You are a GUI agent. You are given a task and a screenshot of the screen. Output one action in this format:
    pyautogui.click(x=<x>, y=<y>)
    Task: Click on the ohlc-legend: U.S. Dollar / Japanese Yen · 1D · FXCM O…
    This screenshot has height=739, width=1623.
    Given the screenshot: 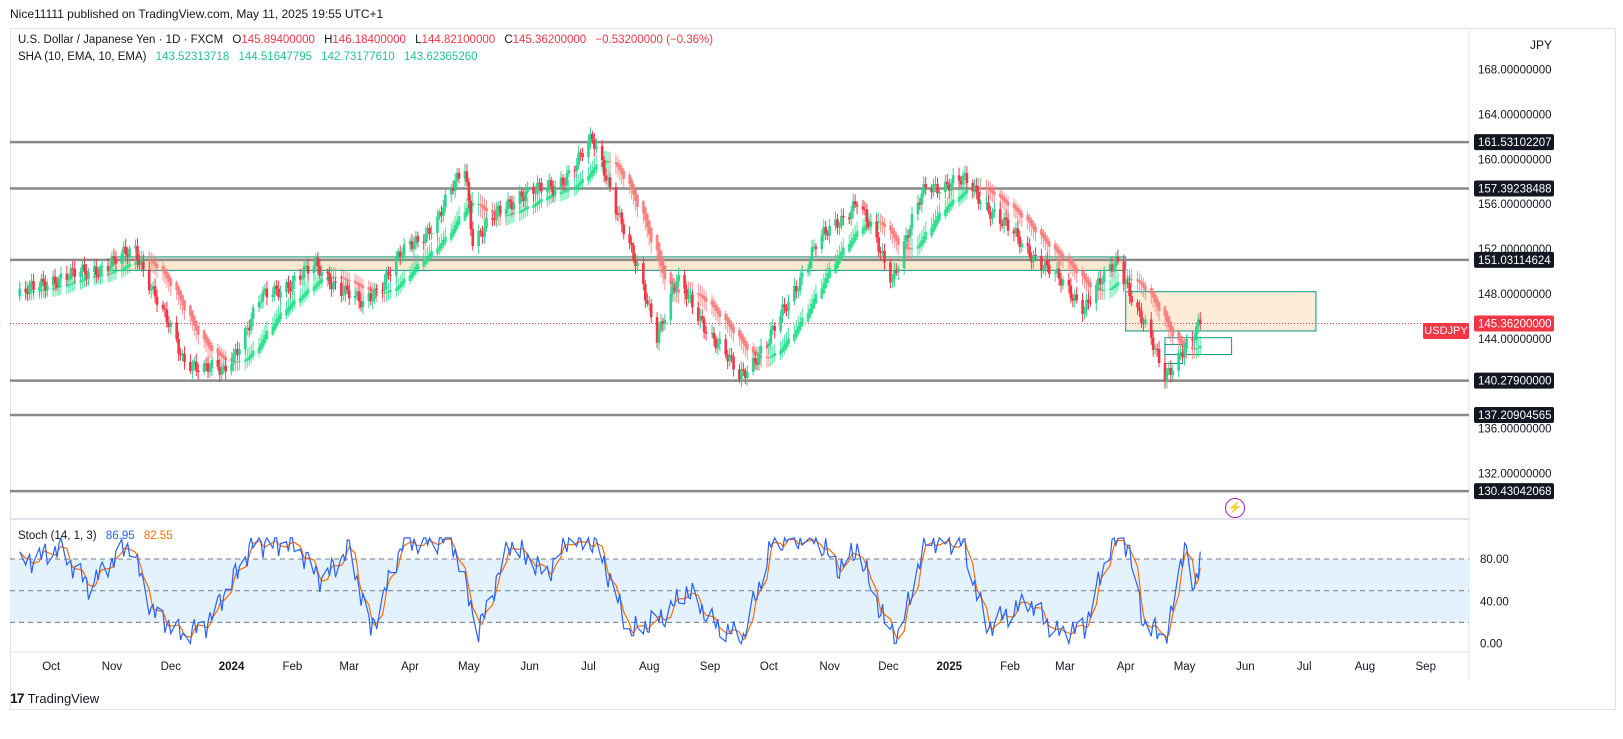 What is the action you would take?
    pyautogui.click(x=365, y=40)
    